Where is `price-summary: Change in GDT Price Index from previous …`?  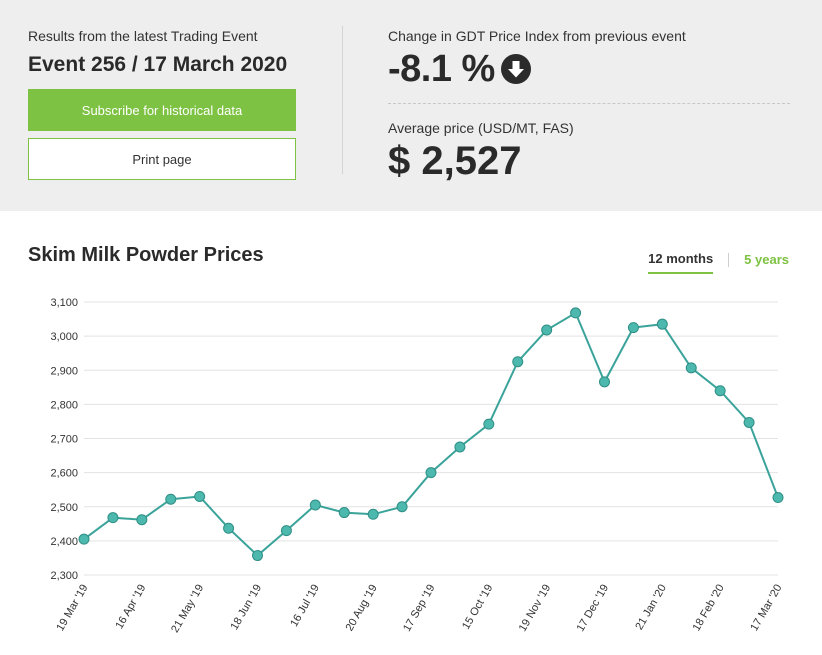
price-summary: Change in GDT Price Index from previous … is located at coordinates (589, 106).